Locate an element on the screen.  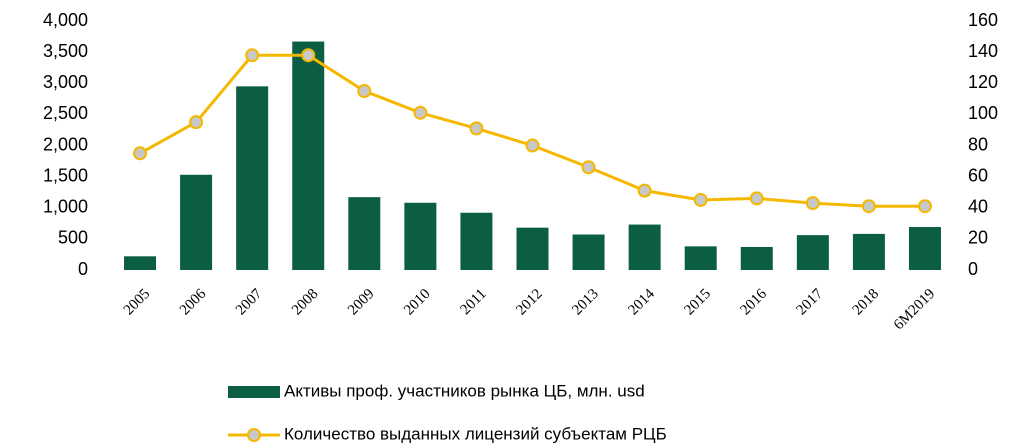
x-tick-label: 2010 is located at coordinates (417, 302).